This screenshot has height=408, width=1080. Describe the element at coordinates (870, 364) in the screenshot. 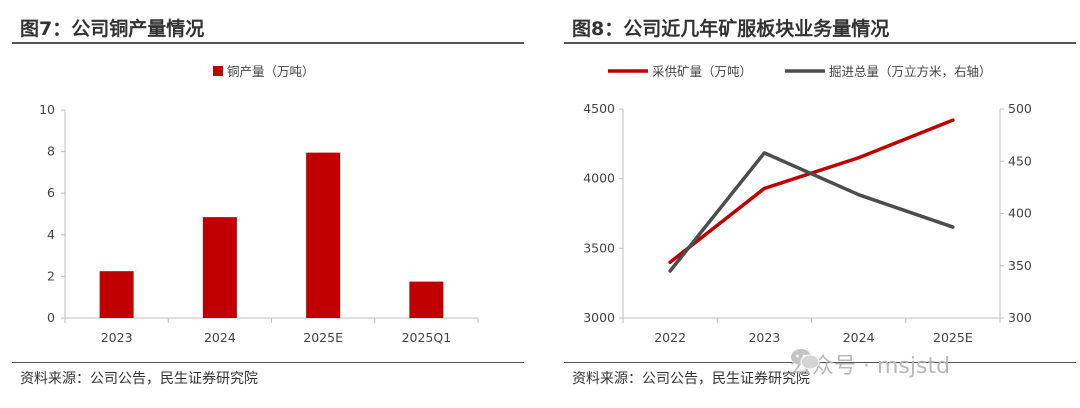

I see `watermark: 公众号 · msjstd` at that location.